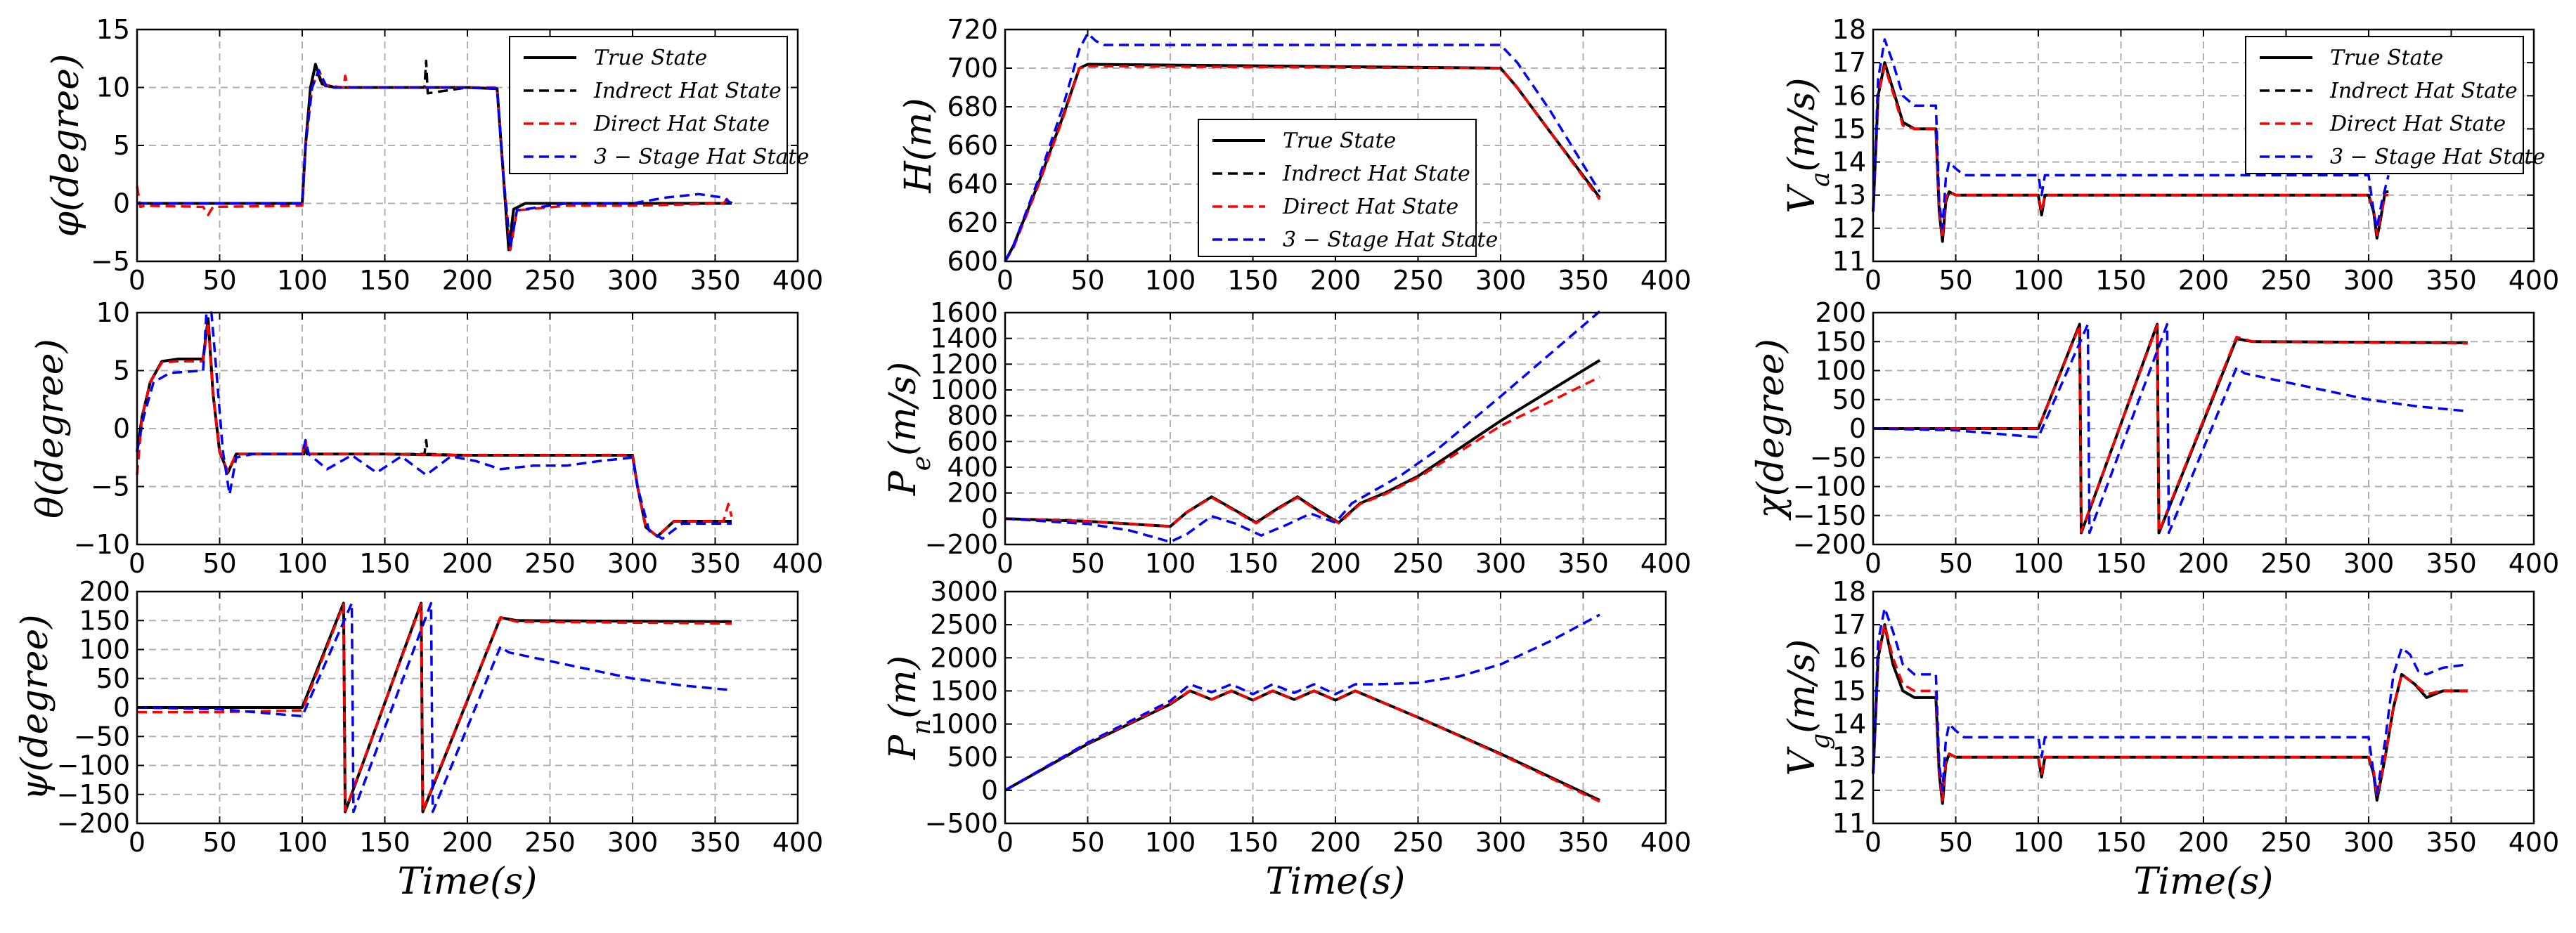  What do you see at coordinates (973, 106) in the screenshot?
I see `y-tick-label: 680` at bounding box center [973, 106].